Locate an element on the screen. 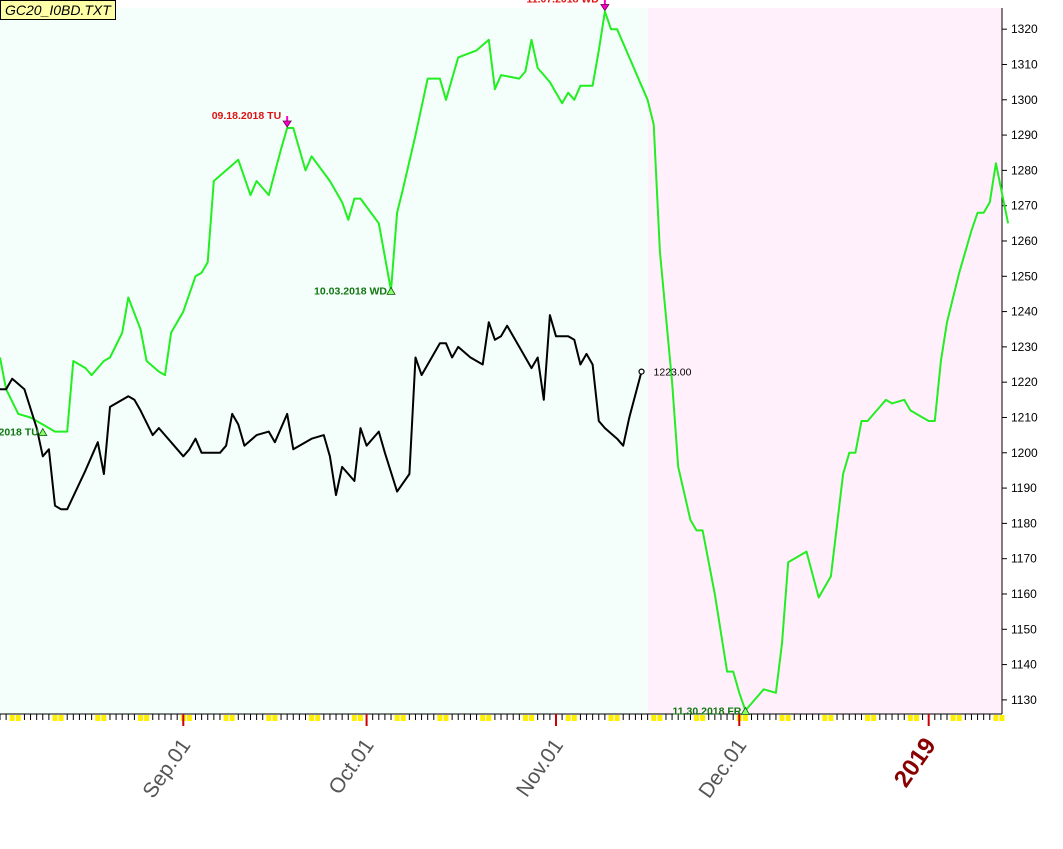 The width and height of the screenshot is (1063, 849). month-label: Nov.01 is located at coordinates (540, 768).